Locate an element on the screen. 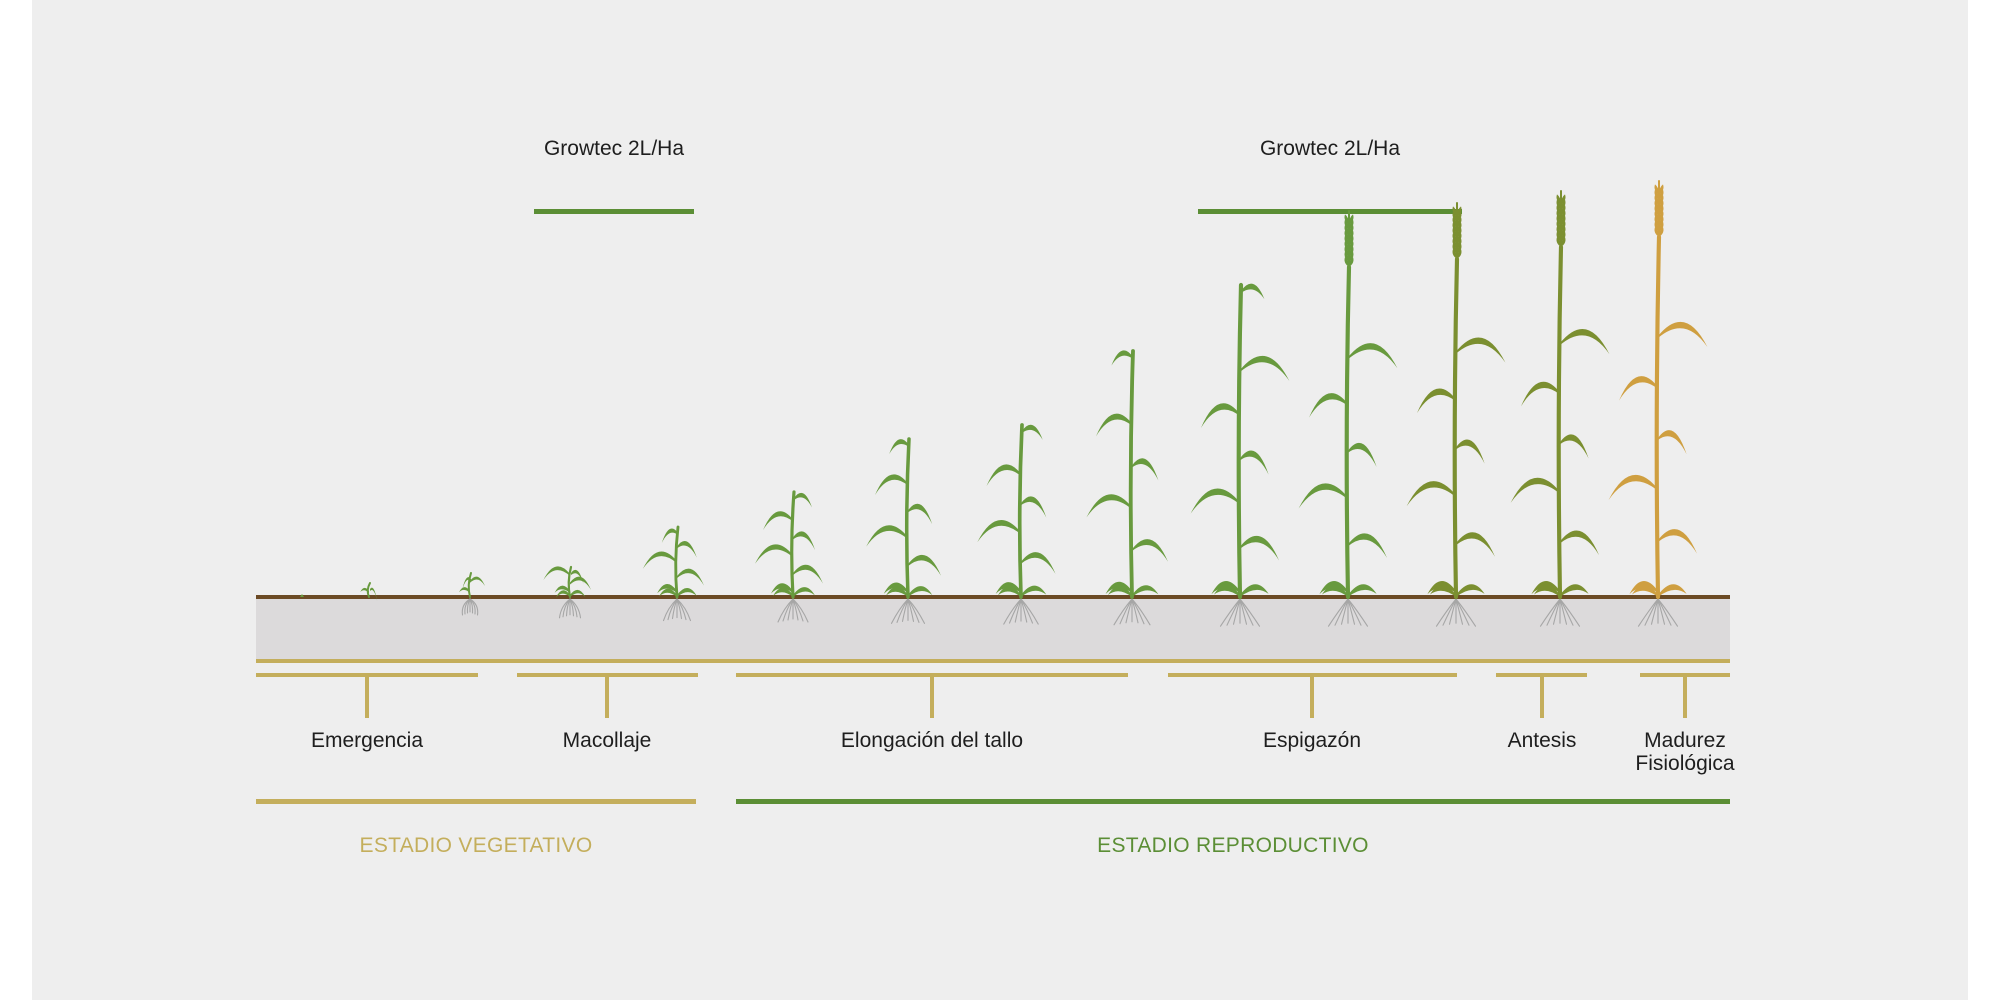  phase-label-espigazon: Espigazón is located at coordinates (1312, 740).